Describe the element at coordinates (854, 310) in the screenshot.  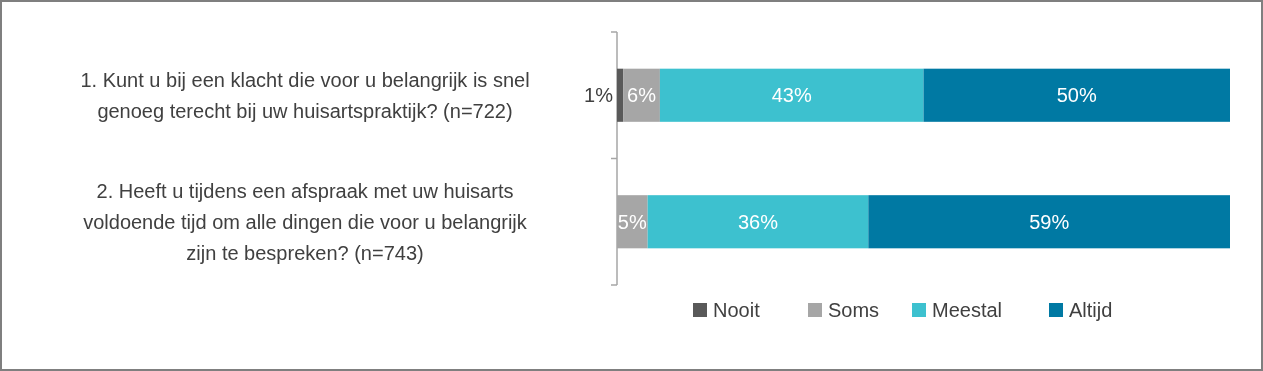
I see `legend-label: Soms` at that location.